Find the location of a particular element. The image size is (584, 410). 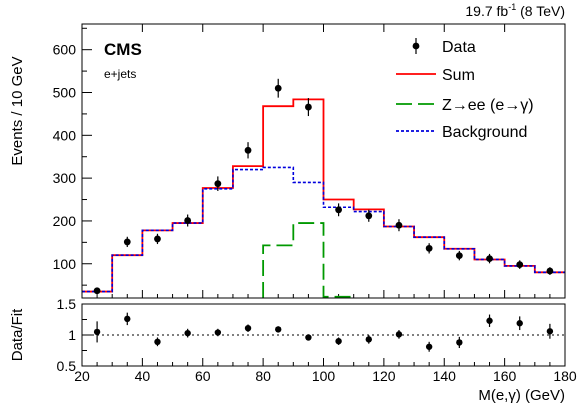

x-tick-label: 100 is located at coordinates (324, 376).